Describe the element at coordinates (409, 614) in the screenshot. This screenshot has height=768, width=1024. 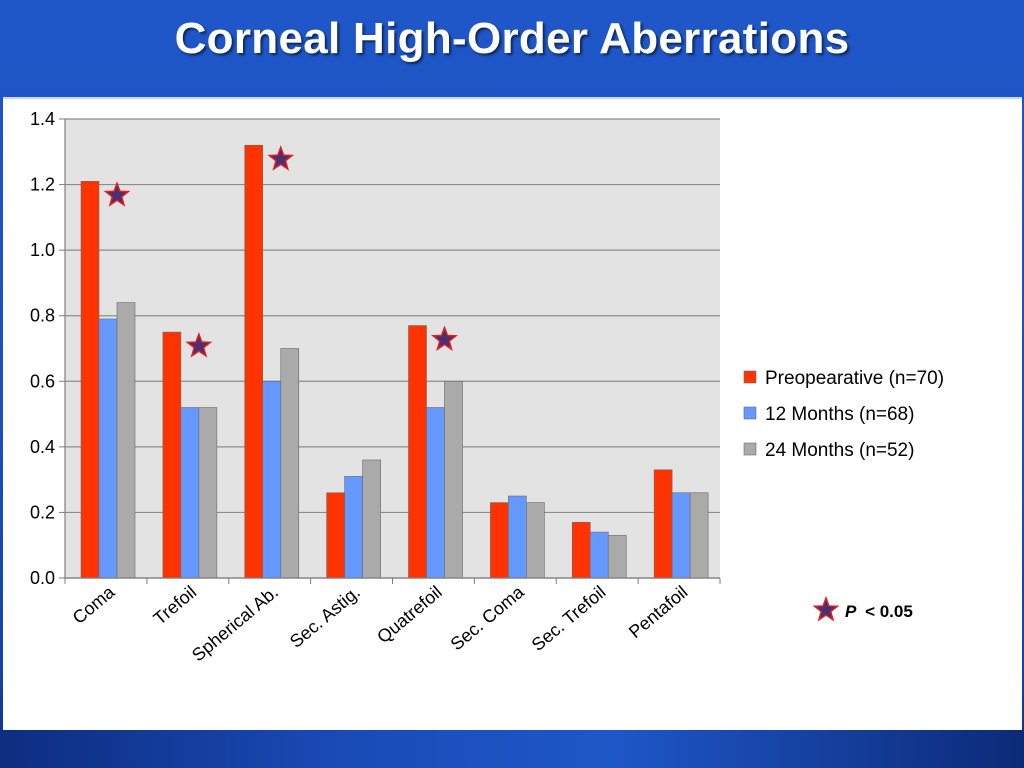
I see `x-tick-label: Quatrefoil` at that location.